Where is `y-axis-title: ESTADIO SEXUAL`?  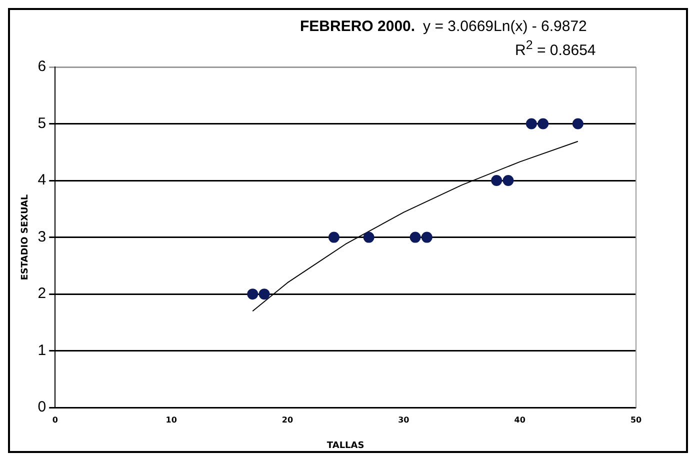
y-axis-title: ESTADIO SEXUAL is located at coordinates (25, 237).